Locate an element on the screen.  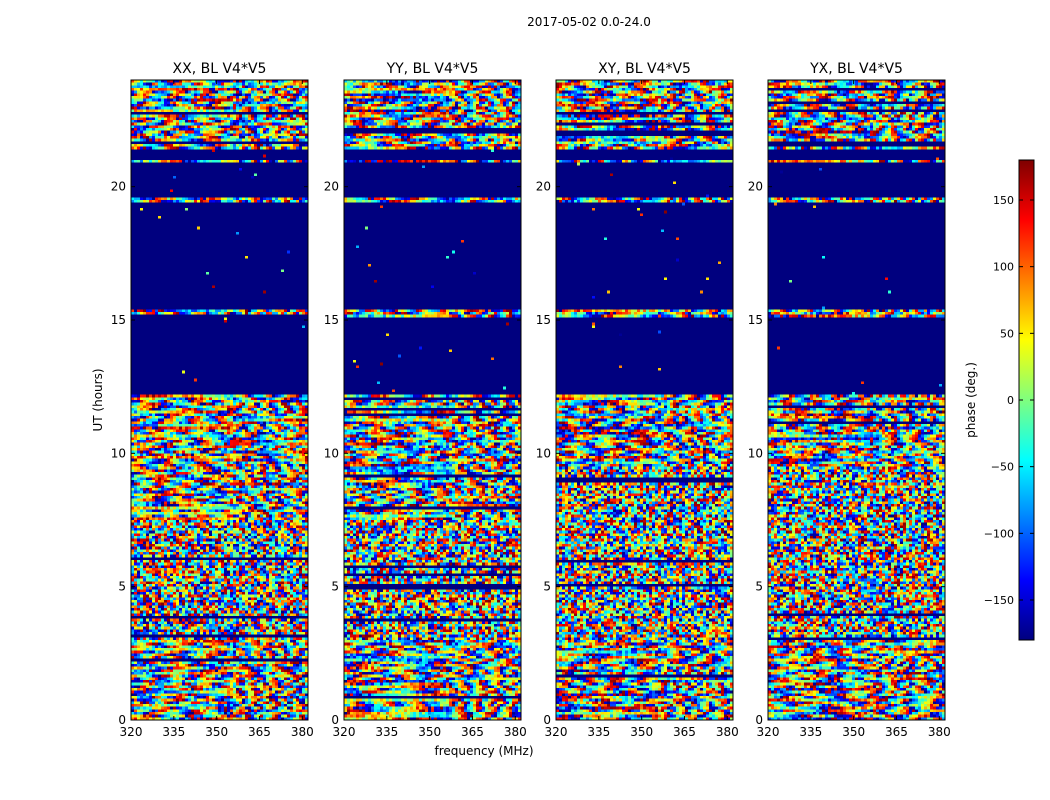
colorbar-tick-label: 50 is located at coordinates (1007, 333).